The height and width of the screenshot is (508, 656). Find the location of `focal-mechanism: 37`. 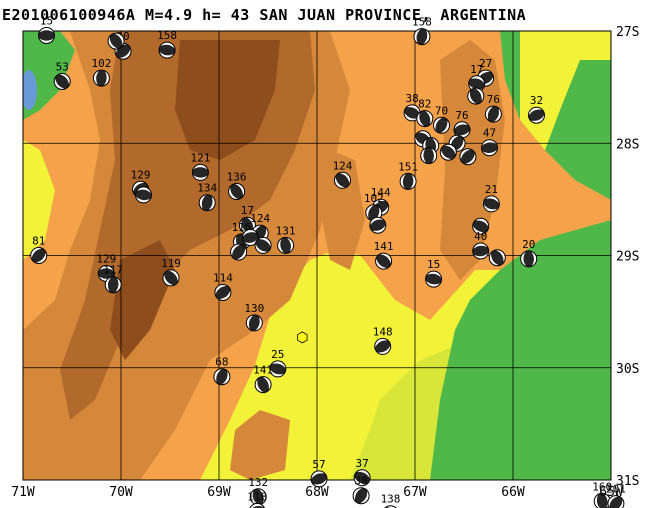

focal-mechanism: 37 is located at coordinates (362, 472).